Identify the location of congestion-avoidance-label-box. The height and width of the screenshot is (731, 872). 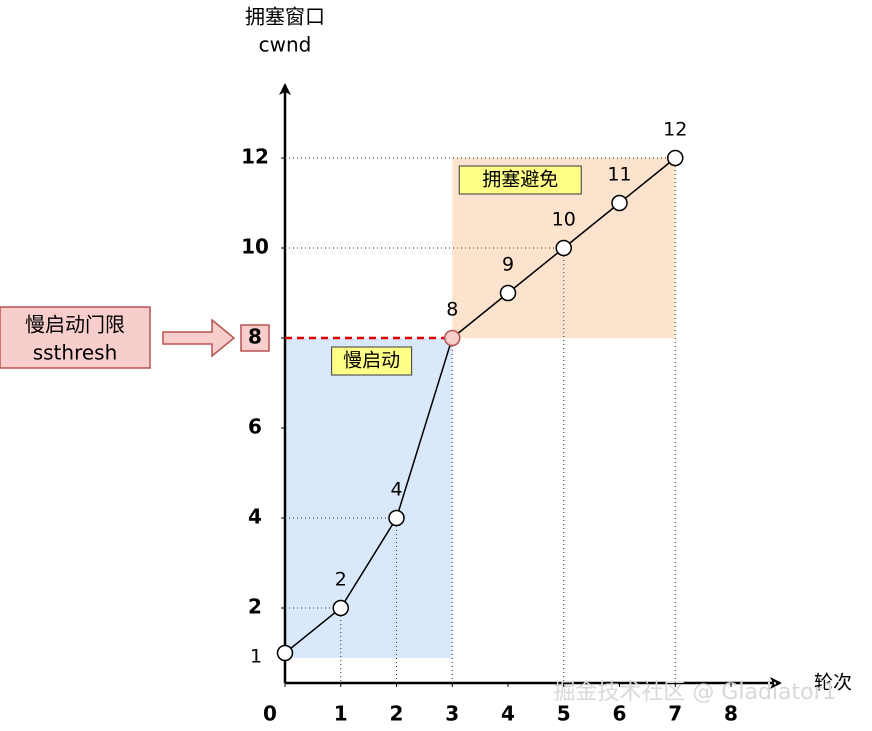
(520, 180).